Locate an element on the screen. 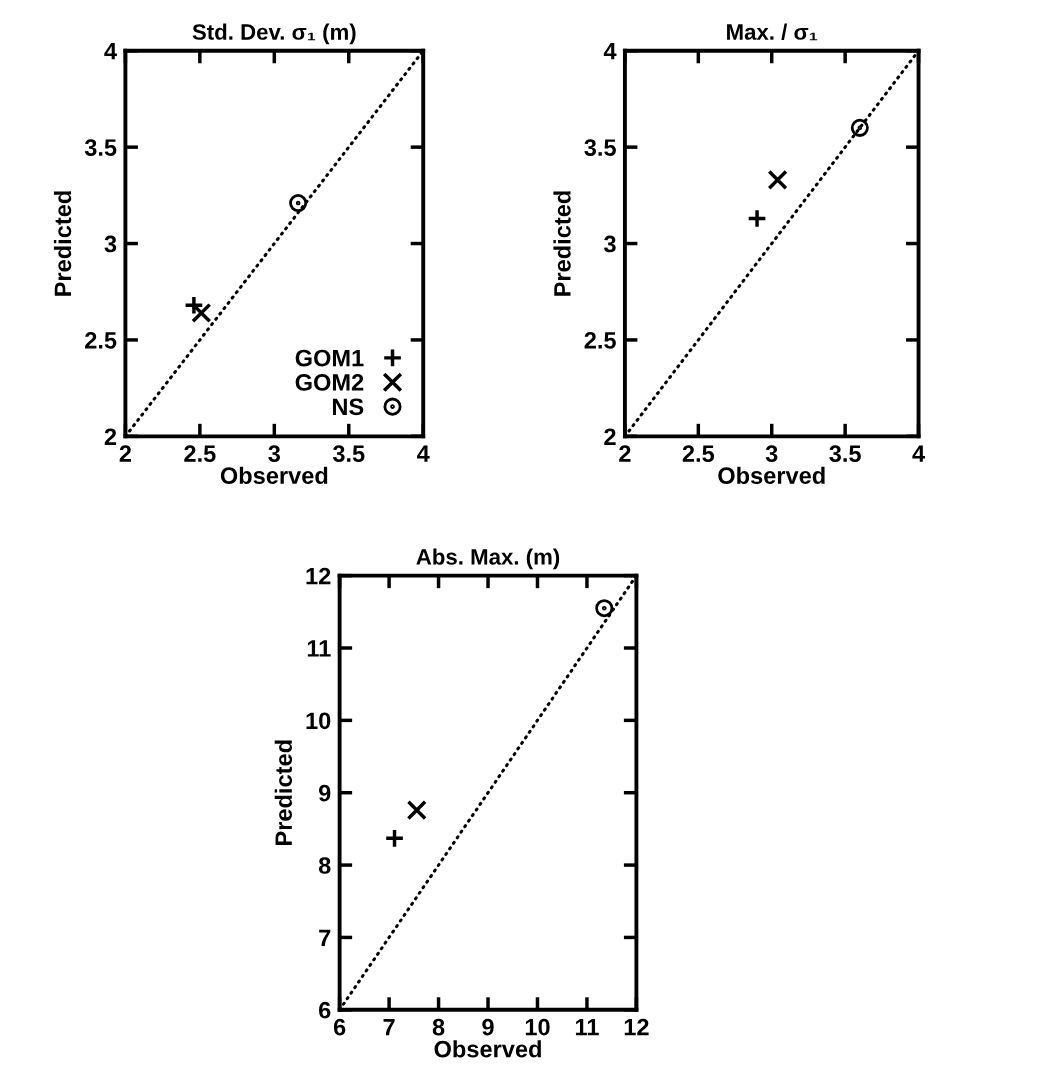 The height and width of the screenshot is (1080, 1045). x-tick-label: 7 is located at coordinates (389, 1027).